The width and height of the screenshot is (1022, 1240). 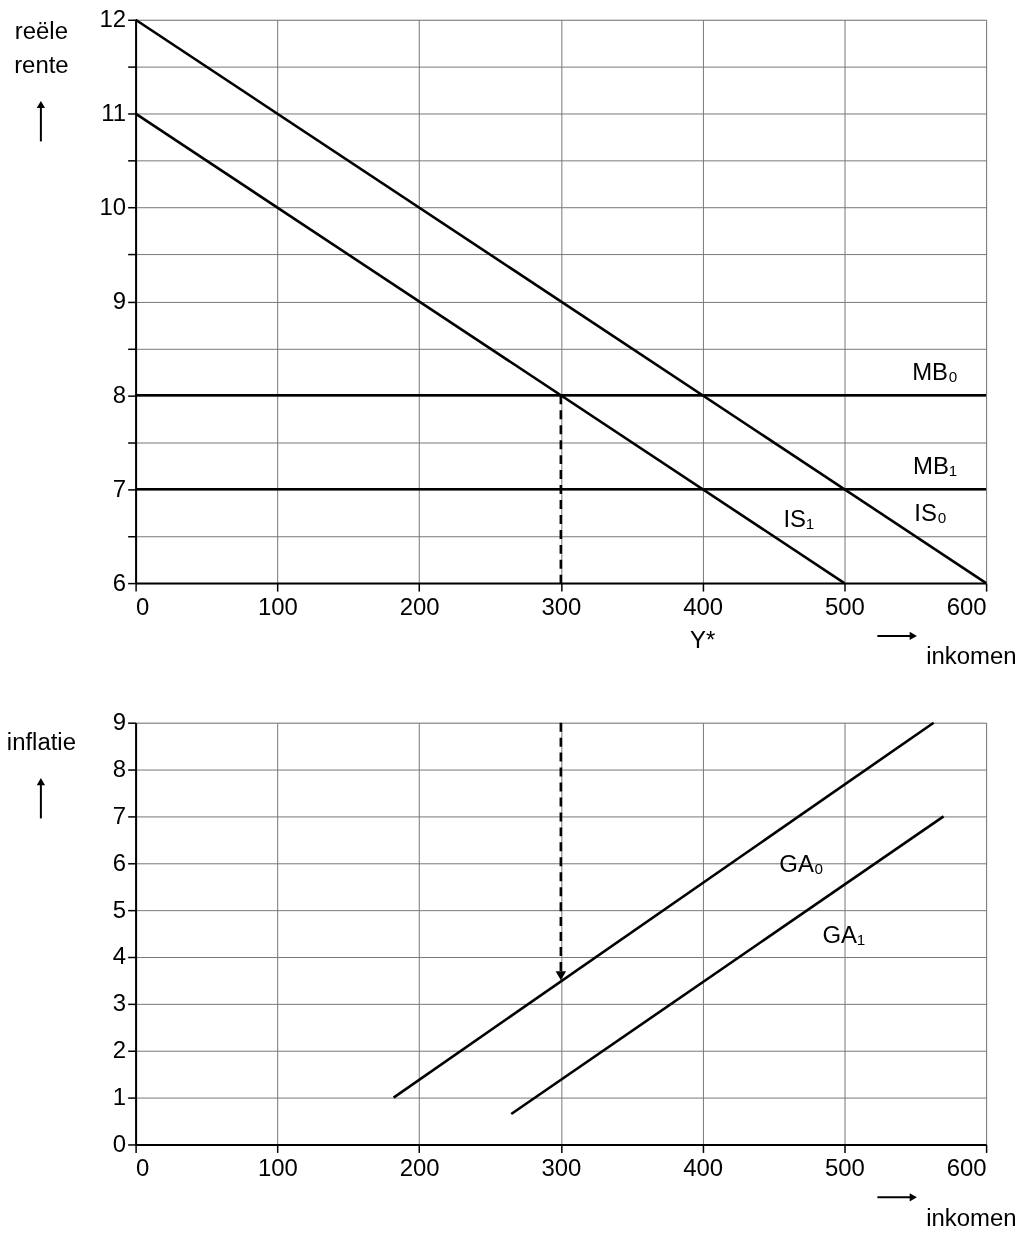 I want to click on y-axis-title: inflatie, so click(x=41, y=742).